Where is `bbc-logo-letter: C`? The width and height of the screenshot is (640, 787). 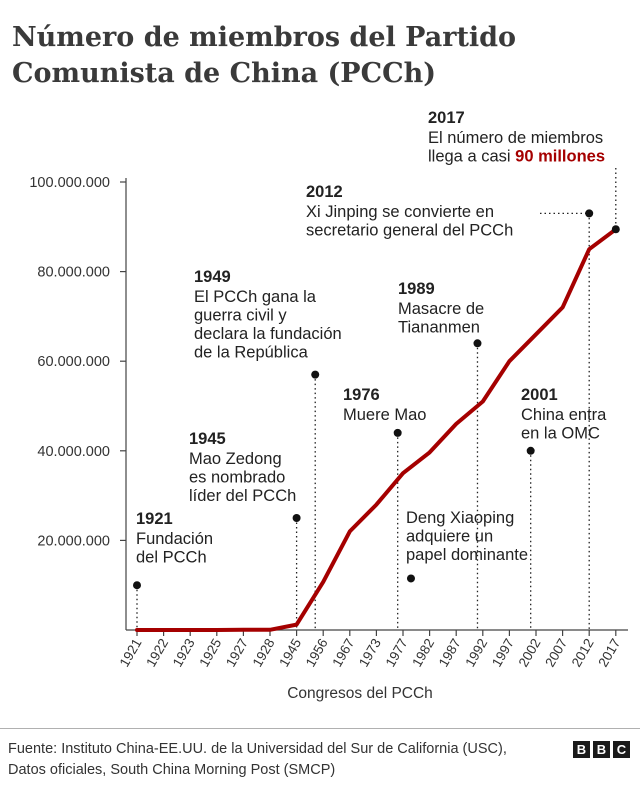
bbc-logo-letter: C is located at coordinates (621, 749).